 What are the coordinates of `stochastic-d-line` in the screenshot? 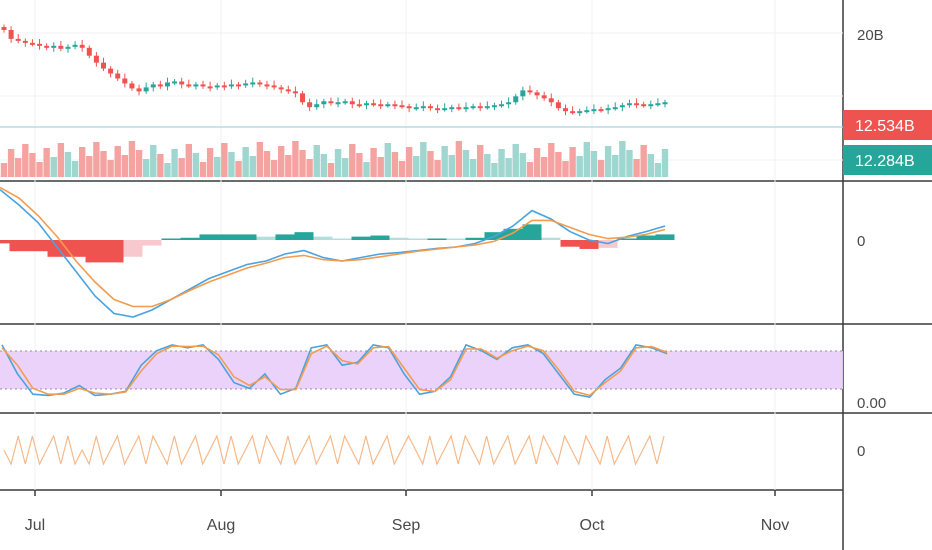 It's located at (334, 371).